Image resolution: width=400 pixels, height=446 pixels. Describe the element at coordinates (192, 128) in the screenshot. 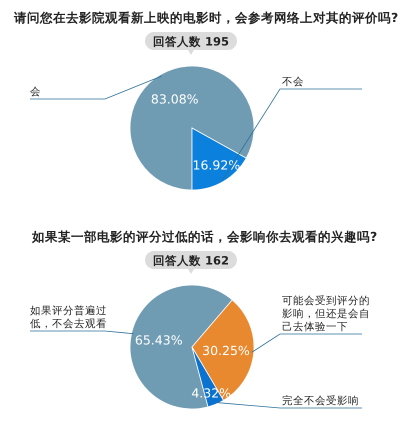

I see `pie-slice` at that location.